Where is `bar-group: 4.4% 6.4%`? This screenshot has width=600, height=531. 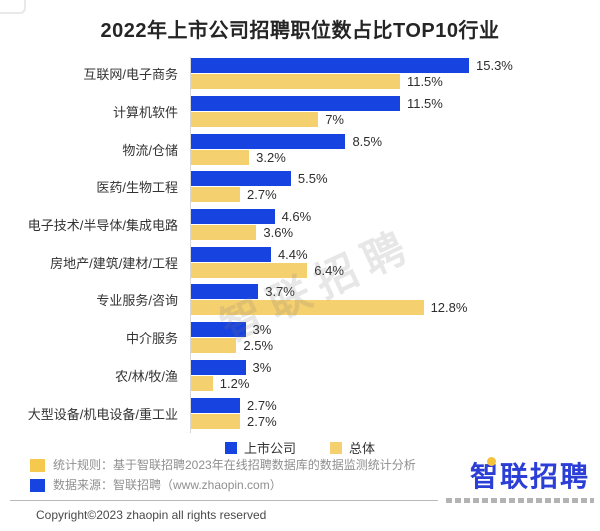
bar-group: 4.4% 6.4% is located at coordinates (392, 262).